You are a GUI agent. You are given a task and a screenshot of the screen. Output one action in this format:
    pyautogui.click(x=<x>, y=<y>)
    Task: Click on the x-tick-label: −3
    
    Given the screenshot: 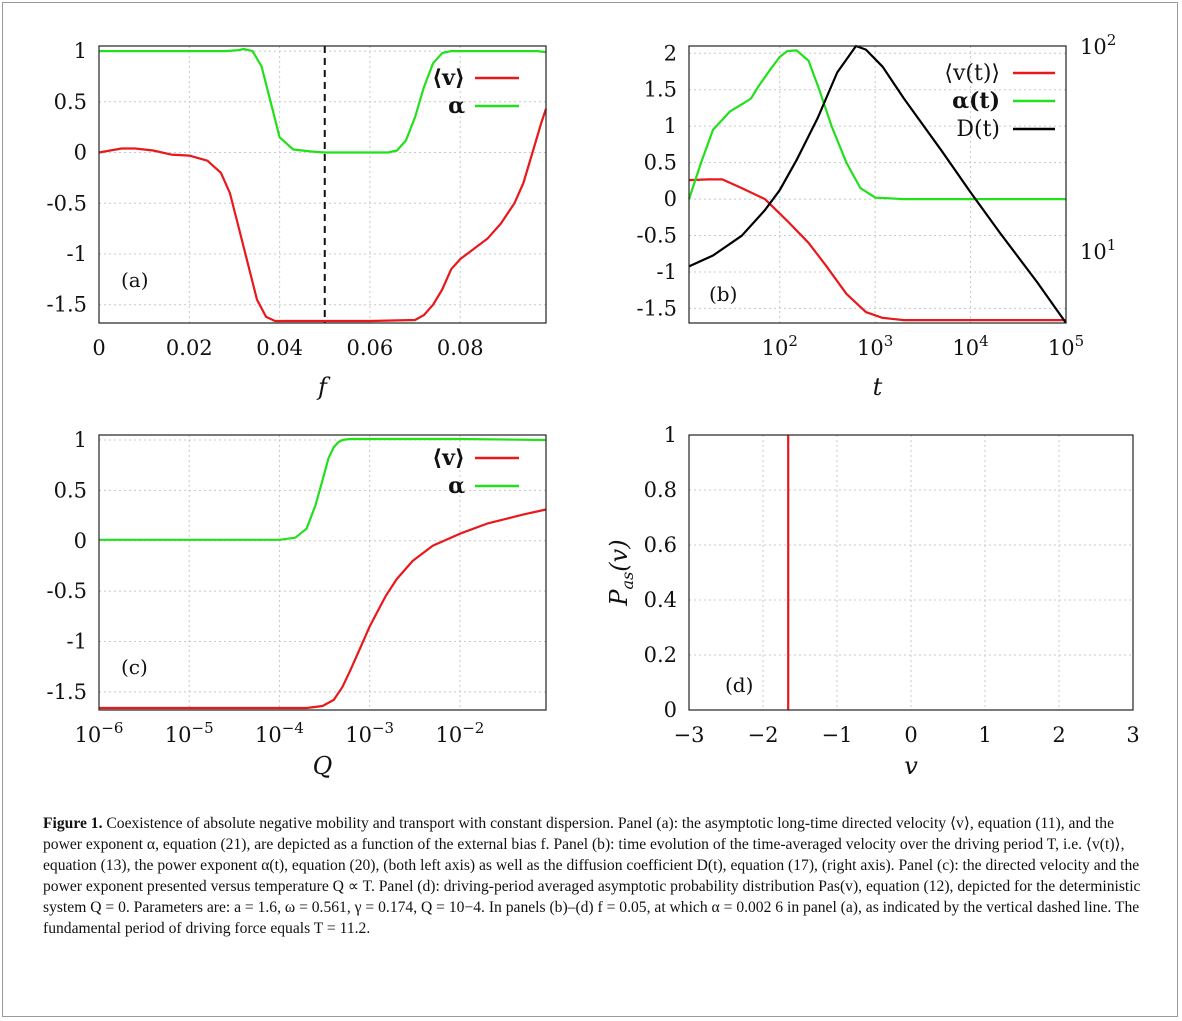 What is the action you would take?
    pyautogui.click(x=689, y=735)
    